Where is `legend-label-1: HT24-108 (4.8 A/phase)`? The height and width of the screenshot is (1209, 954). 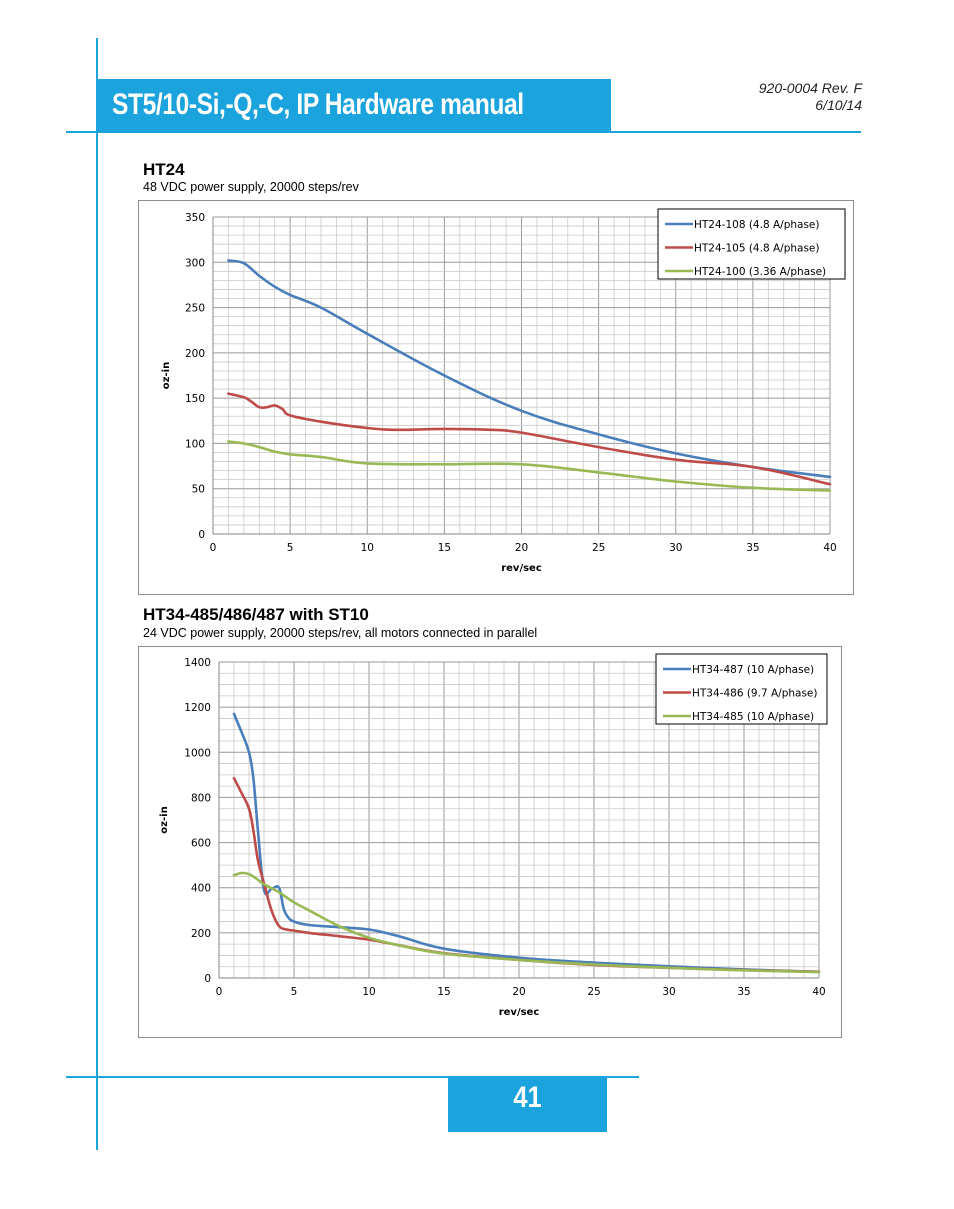 legend-label-1: HT24-108 (4.8 A/phase) is located at coordinates (756, 225).